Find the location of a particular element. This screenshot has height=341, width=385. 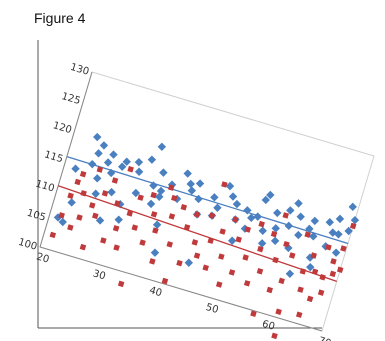

y-tick-label: 110 is located at coordinates (44, 187).